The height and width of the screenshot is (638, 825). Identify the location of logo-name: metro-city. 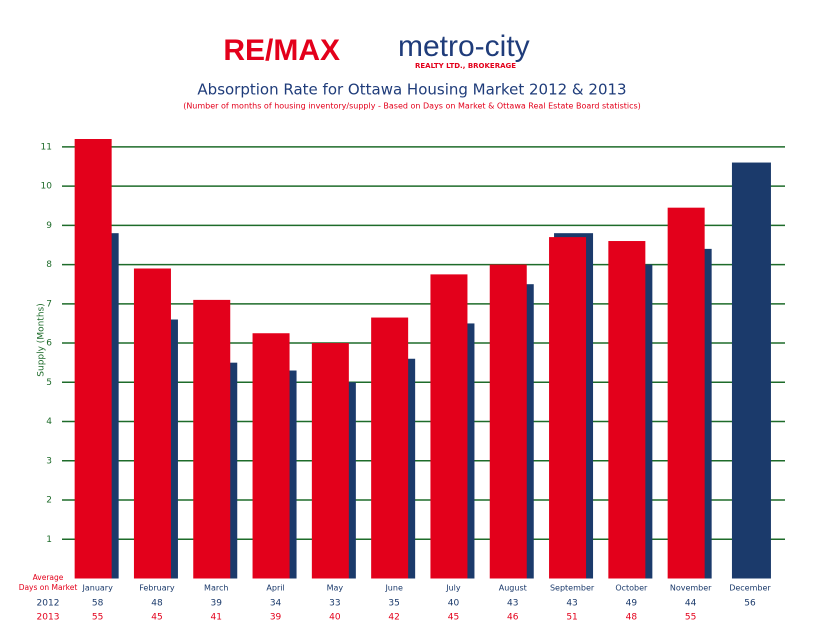
(464, 46).